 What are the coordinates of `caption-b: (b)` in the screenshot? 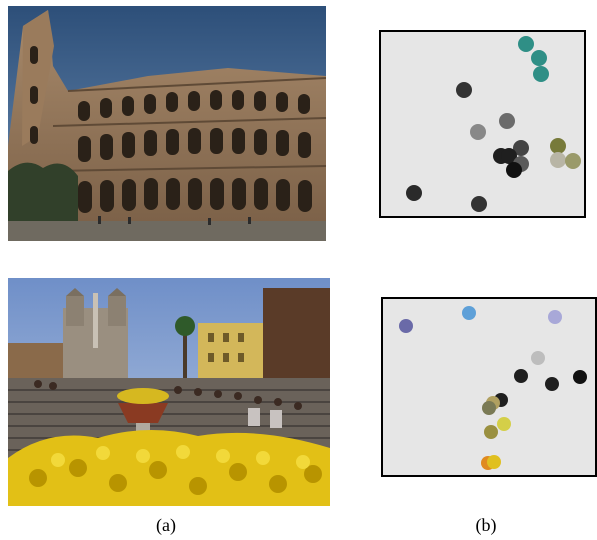 It's located at (486, 525).